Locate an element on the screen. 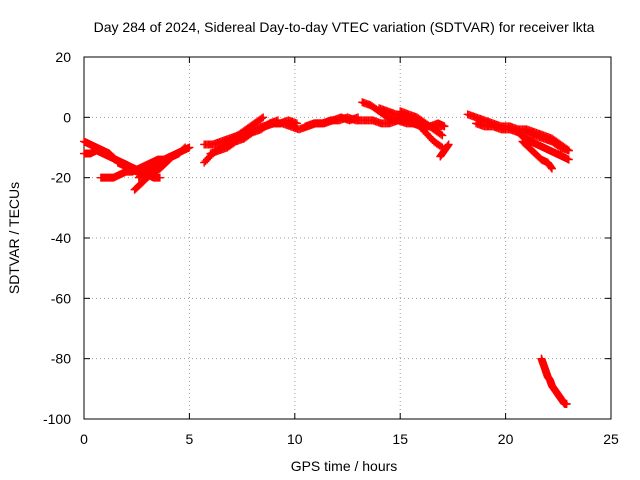  x-tick-label: 5 is located at coordinates (190, 439).